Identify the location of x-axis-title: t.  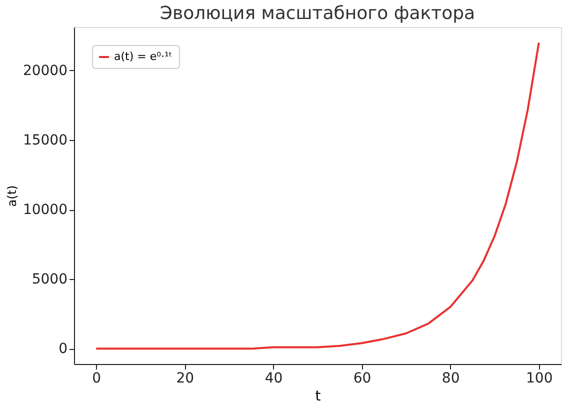
(318, 396).